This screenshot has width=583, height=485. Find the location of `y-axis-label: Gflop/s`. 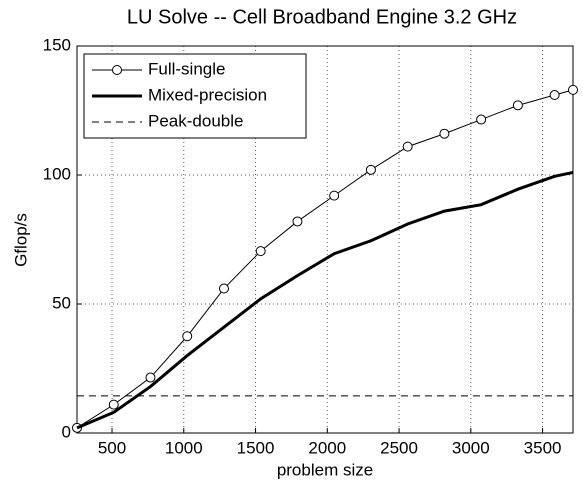

y-axis-label: Gflop/s is located at coordinates (20, 240).